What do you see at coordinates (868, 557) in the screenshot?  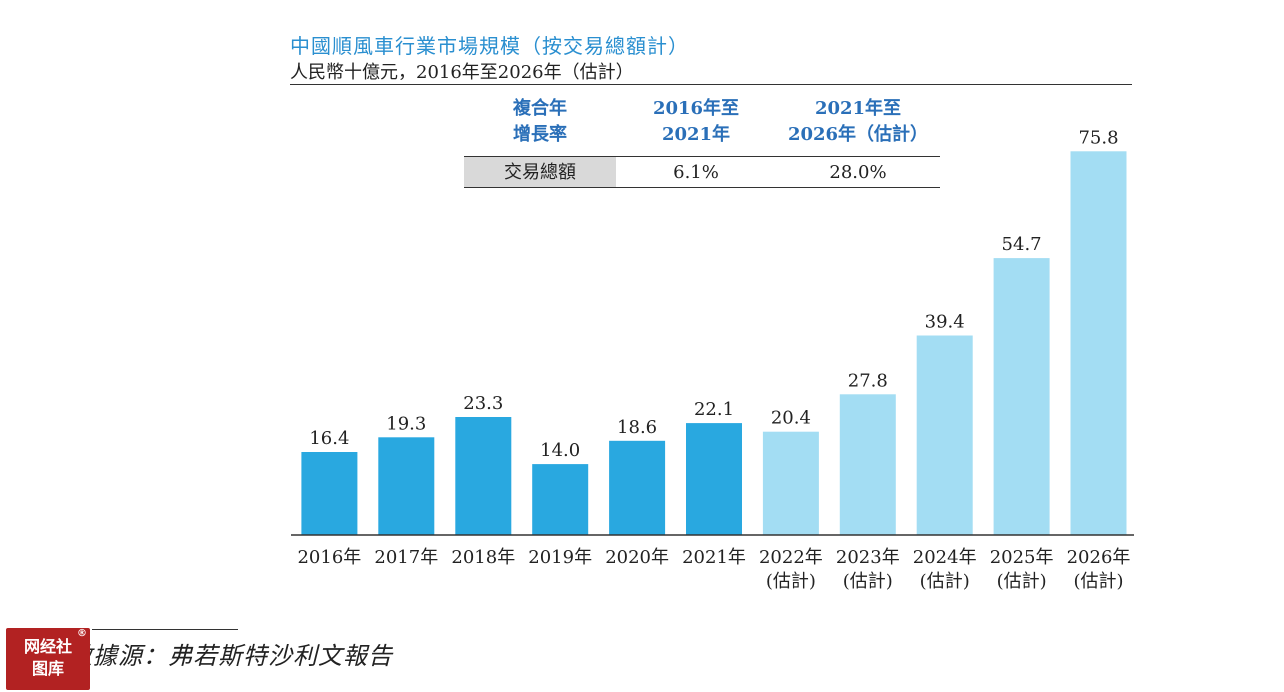 I see `x-tick-label-7: 2023年` at bounding box center [868, 557].